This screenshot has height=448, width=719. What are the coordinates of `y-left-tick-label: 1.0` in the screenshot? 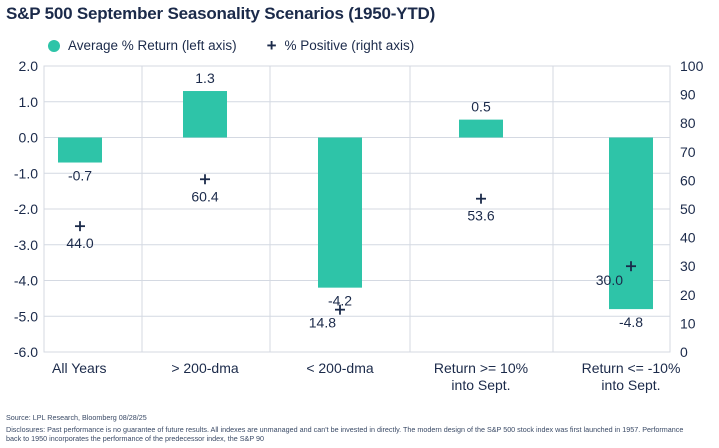 It's located at (29, 102).